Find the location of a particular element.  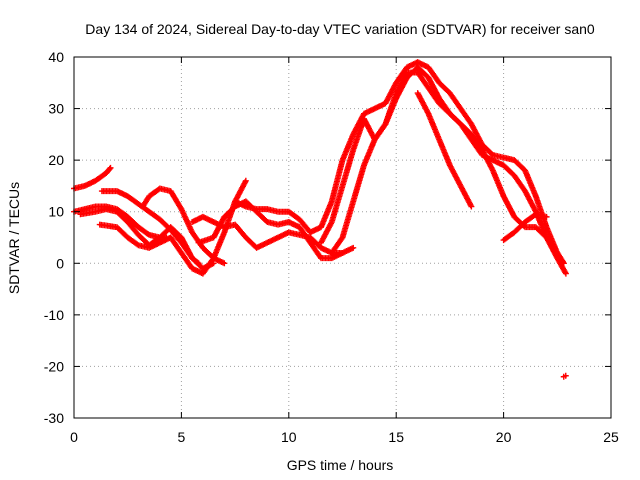

y-tick-label: 20 is located at coordinates (56, 160).